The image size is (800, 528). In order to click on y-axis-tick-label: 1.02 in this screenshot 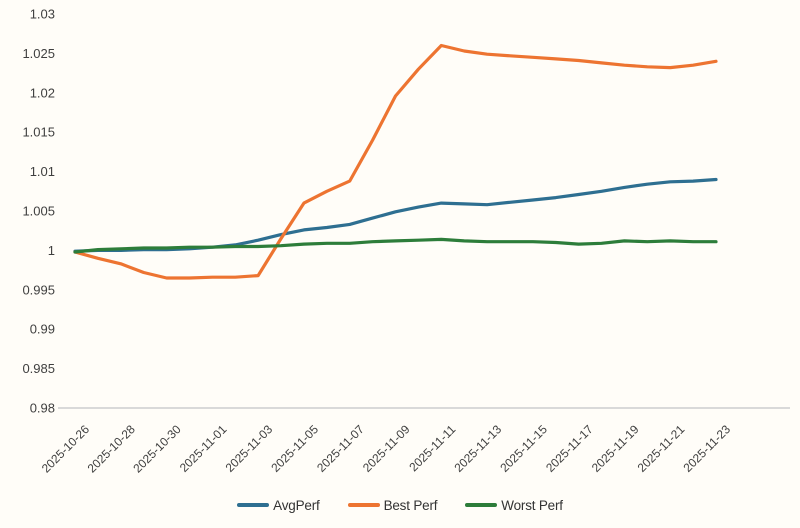, I will do `click(42, 92)`.